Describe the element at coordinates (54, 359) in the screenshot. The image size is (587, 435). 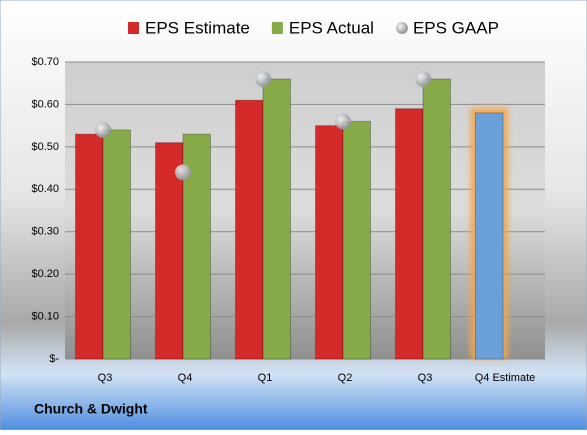
I see `y-tick-label: $-` at that location.